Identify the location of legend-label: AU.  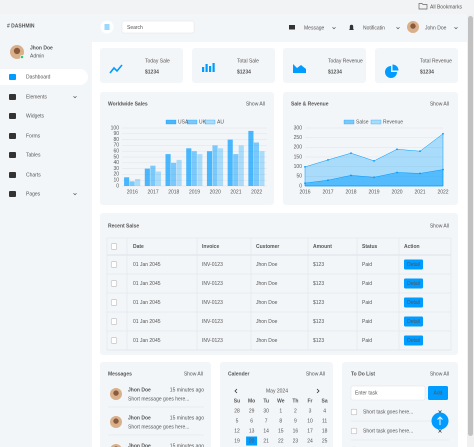
(220, 123).